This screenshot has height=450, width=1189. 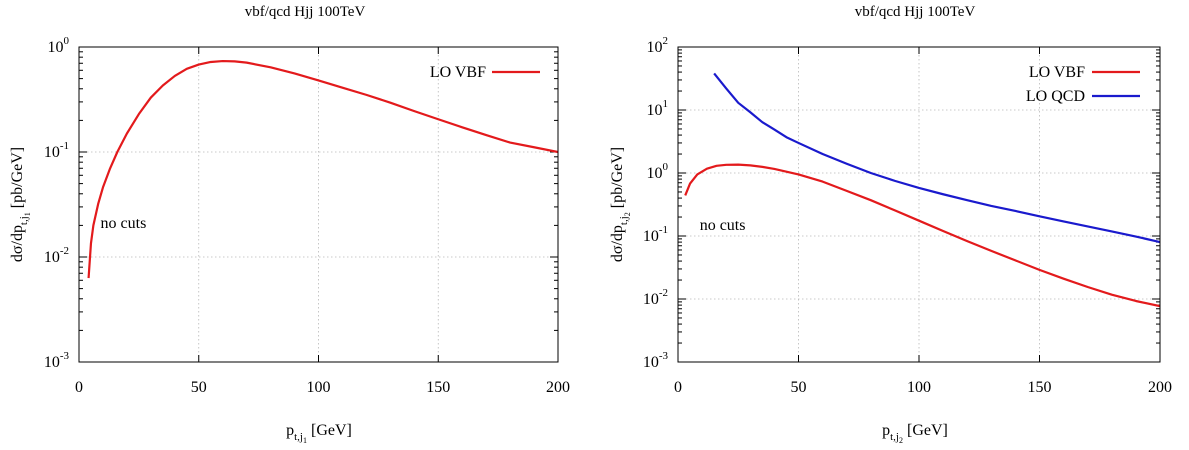 What do you see at coordinates (20, 204) in the screenshot?
I see `y-axis-label: dσ/dpt,j1 [pb/GeV]` at bounding box center [20, 204].